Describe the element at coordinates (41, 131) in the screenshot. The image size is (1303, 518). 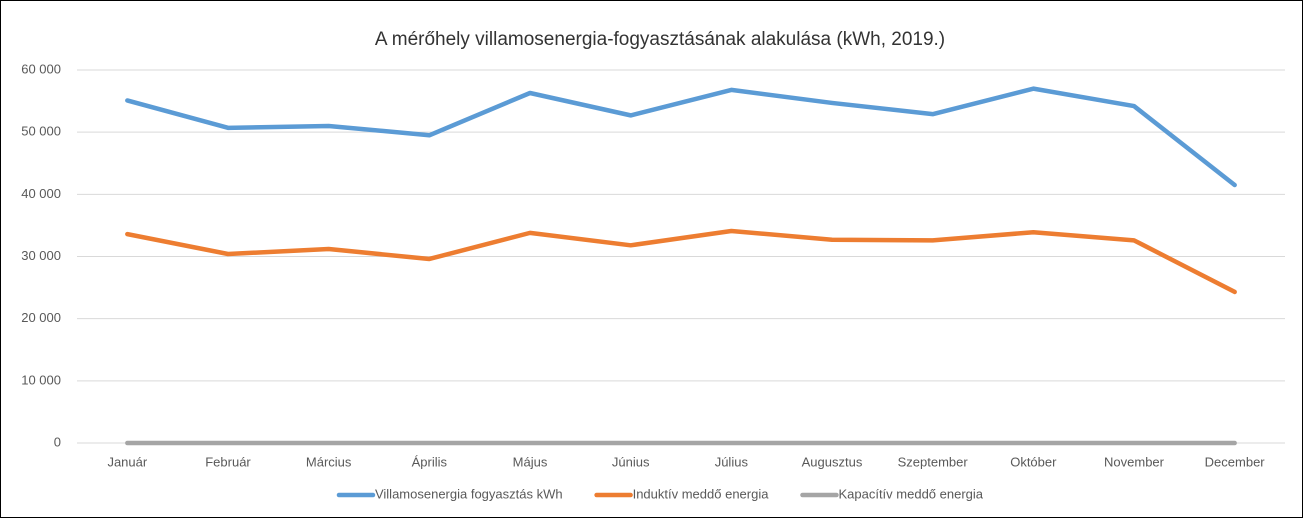
I see `y-tick-label: 50 000` at that location.